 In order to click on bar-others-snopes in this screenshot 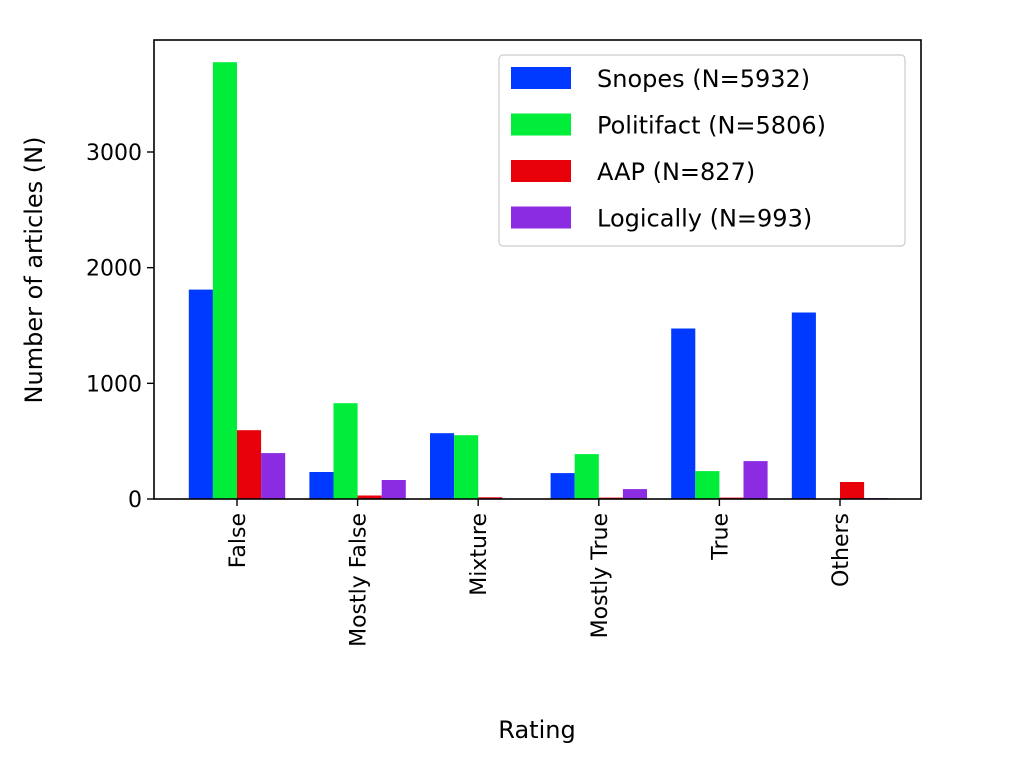, I will do `click(803, 405)`.